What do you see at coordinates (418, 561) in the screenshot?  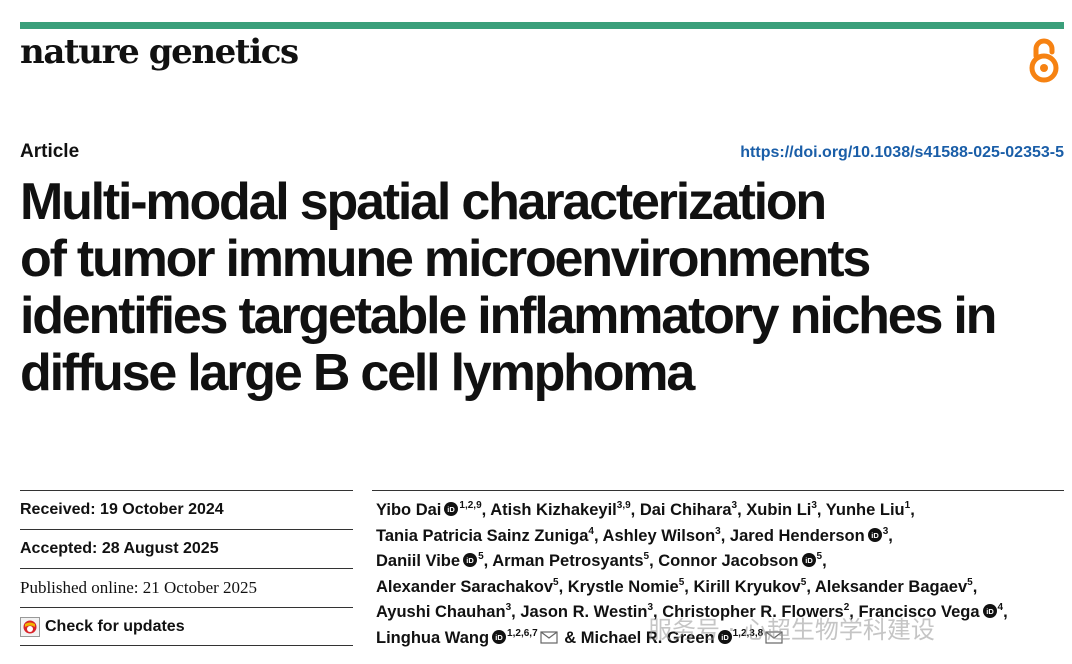 I see `author-name: Daniil Vibe` at bounding box center [418, 561].